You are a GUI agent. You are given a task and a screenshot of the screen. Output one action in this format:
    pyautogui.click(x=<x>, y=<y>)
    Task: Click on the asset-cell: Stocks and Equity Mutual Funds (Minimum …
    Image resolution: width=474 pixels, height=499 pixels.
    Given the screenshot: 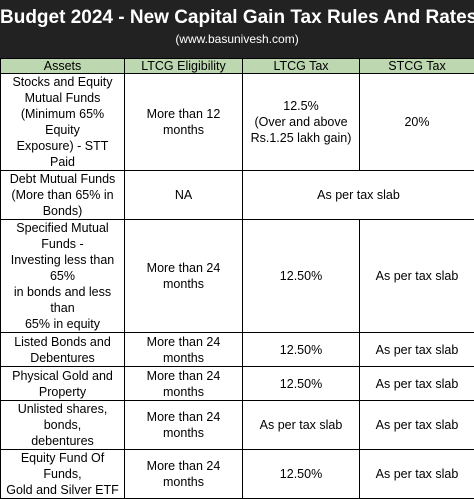 What is the action you would take?
    pyautogui.click(x=63, y=122)
    